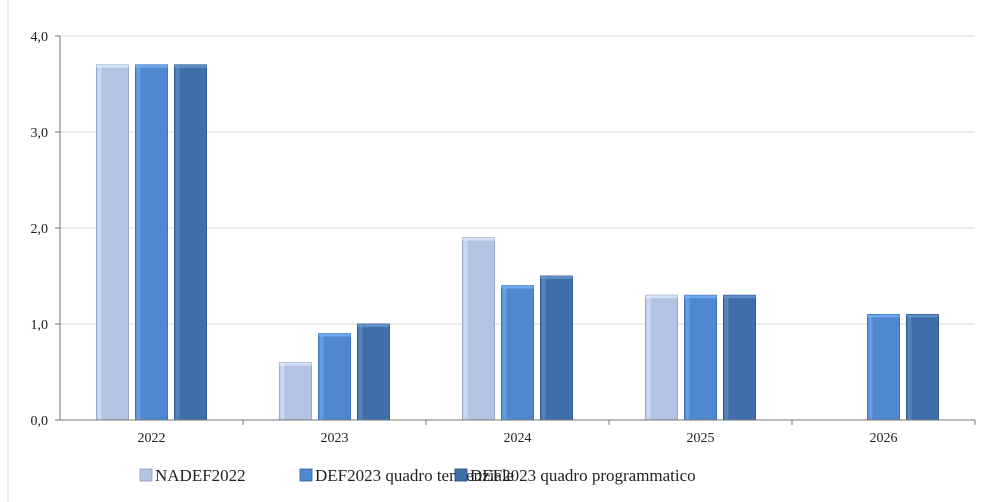 This screenshot has width=984, height=502. I want to click on x-axis, so click(518, 422).